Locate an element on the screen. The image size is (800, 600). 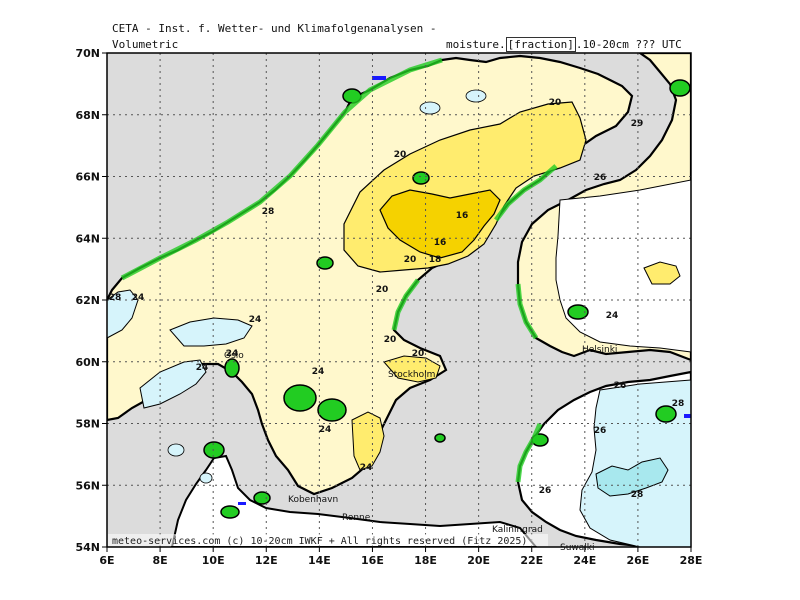
place-label: Oslo is located at coordinates (234, 356).